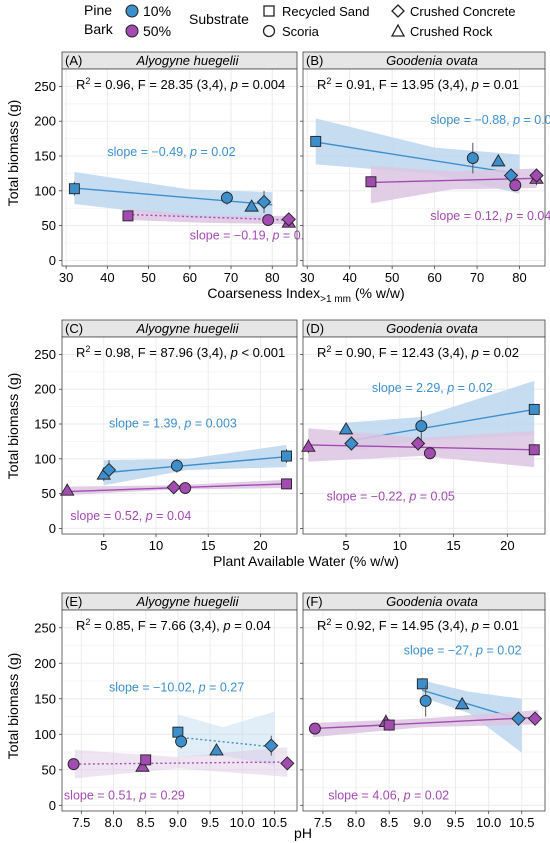 The image size is (550, 843). Describe the element at coordinates (391, 497) in the screenshot. I see `slope-annotation-50pct: slope = −0.22, p = 0.05` at that location.